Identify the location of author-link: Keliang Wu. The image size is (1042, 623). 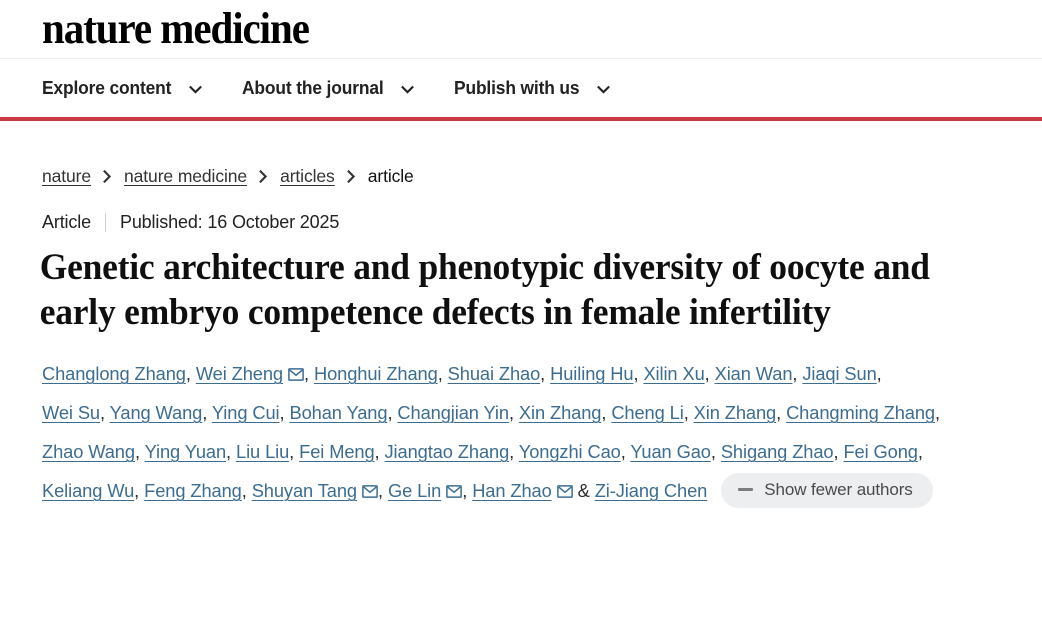
(88, 490).